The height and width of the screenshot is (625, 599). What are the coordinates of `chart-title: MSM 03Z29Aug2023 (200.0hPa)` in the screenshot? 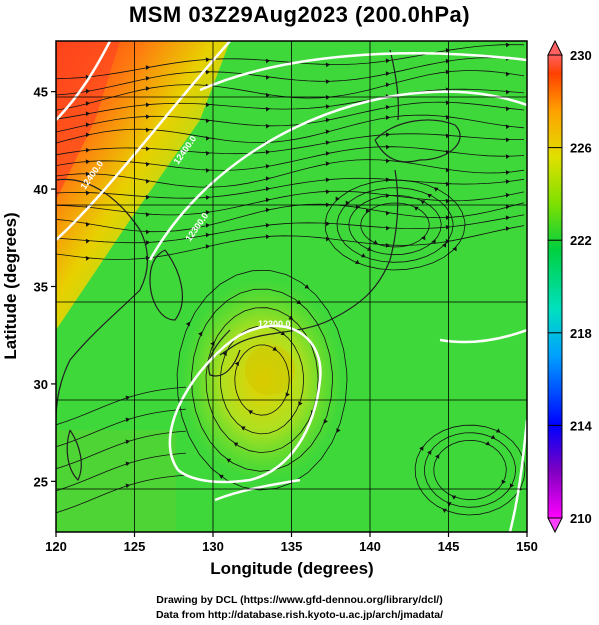 It's located at (299, 14).